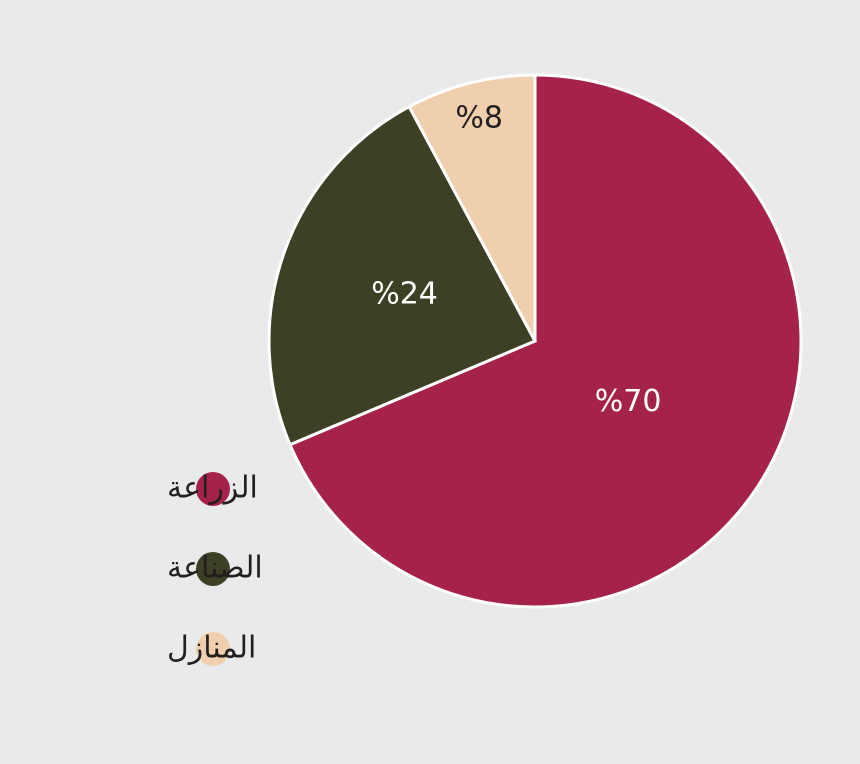  I want to click on legend-label: الزراعة, so click(212, 488).